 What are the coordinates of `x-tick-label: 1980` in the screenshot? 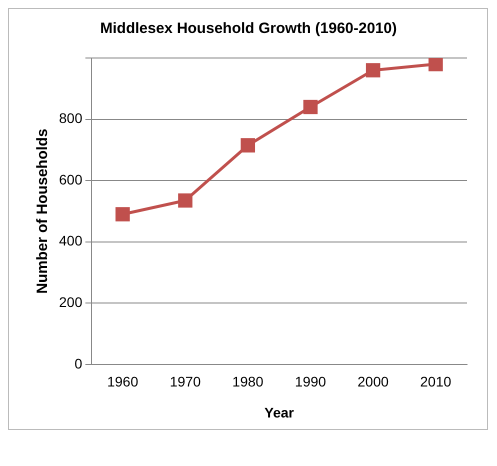 It's located at (248, 382).